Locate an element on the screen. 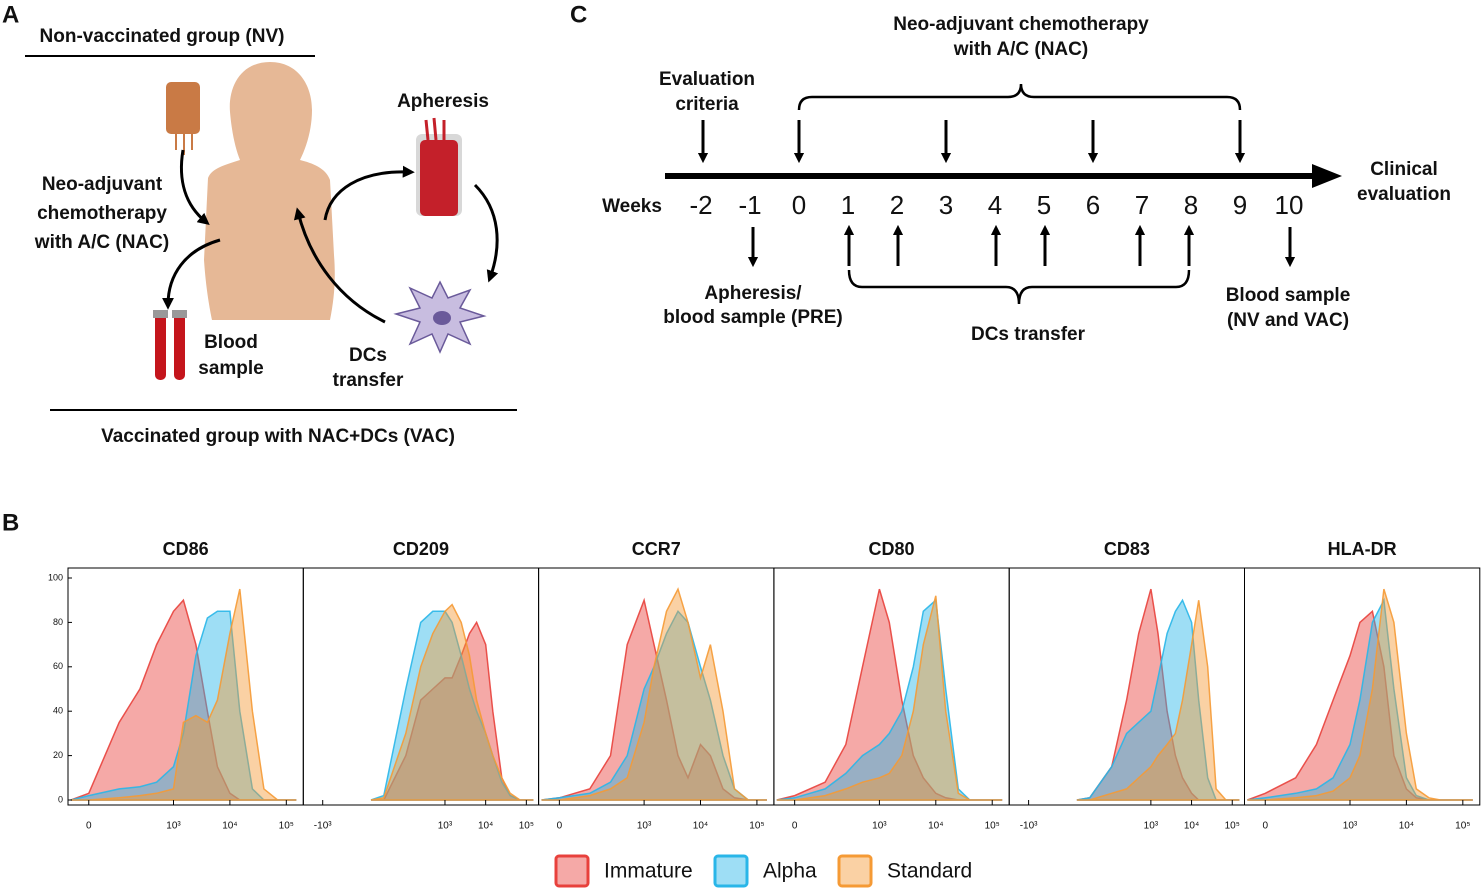 This screenshot has height=888, width=1482. label: Apheresis/ is located at coordinates (753, 293).